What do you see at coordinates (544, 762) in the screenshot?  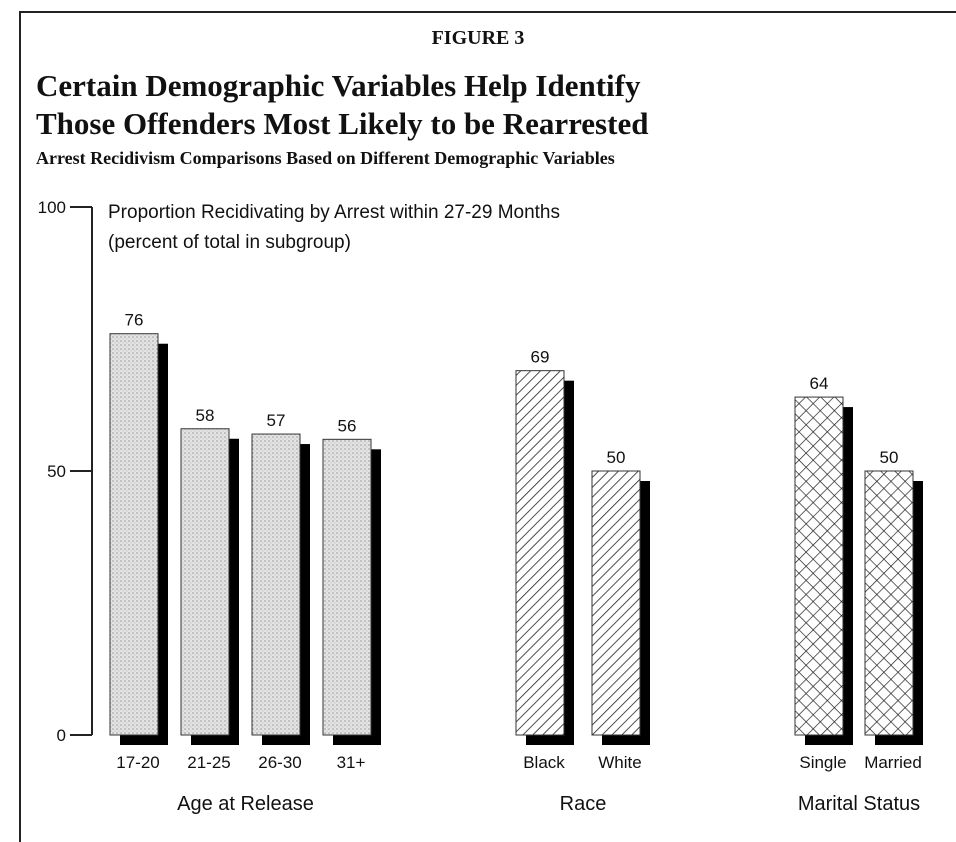 I see `x-tick-label: Black` at bounding box center [544, 762].